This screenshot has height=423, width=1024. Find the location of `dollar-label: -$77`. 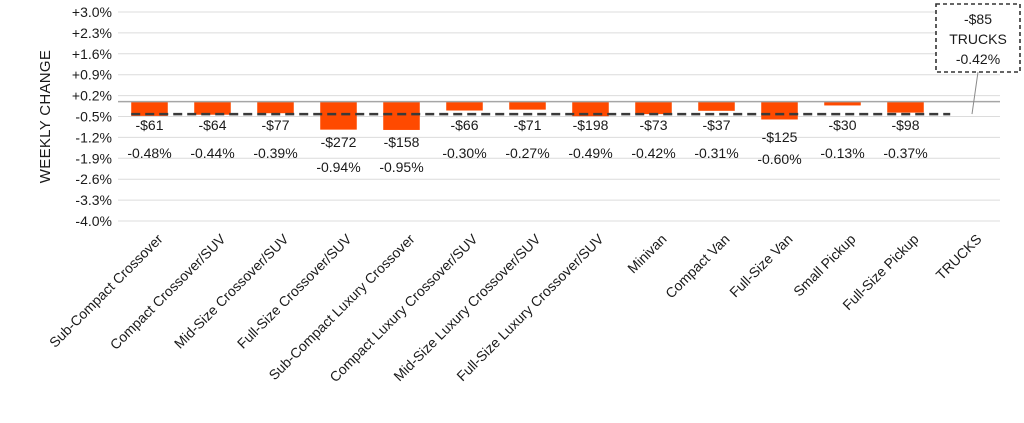

dollar-label: -$77 is located at coordinates (275, 125).